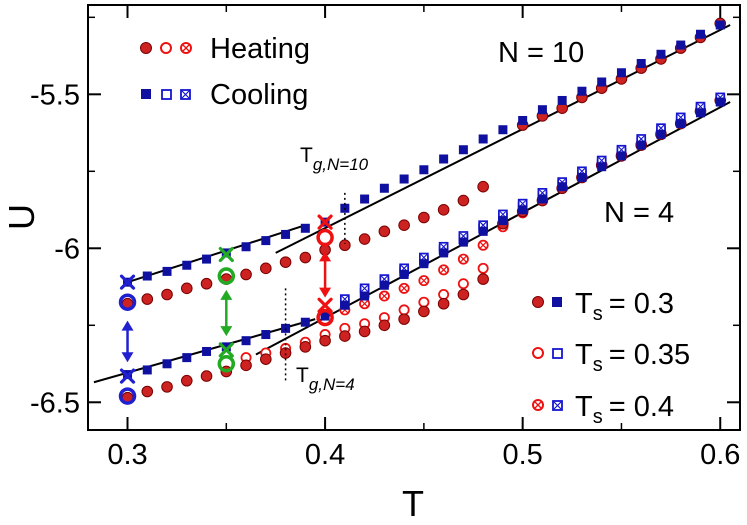  What do you see at coordinates (146, 48) in the screenshot?
I see `legend-heating-filled-marker` at bounding box center [146, 48].